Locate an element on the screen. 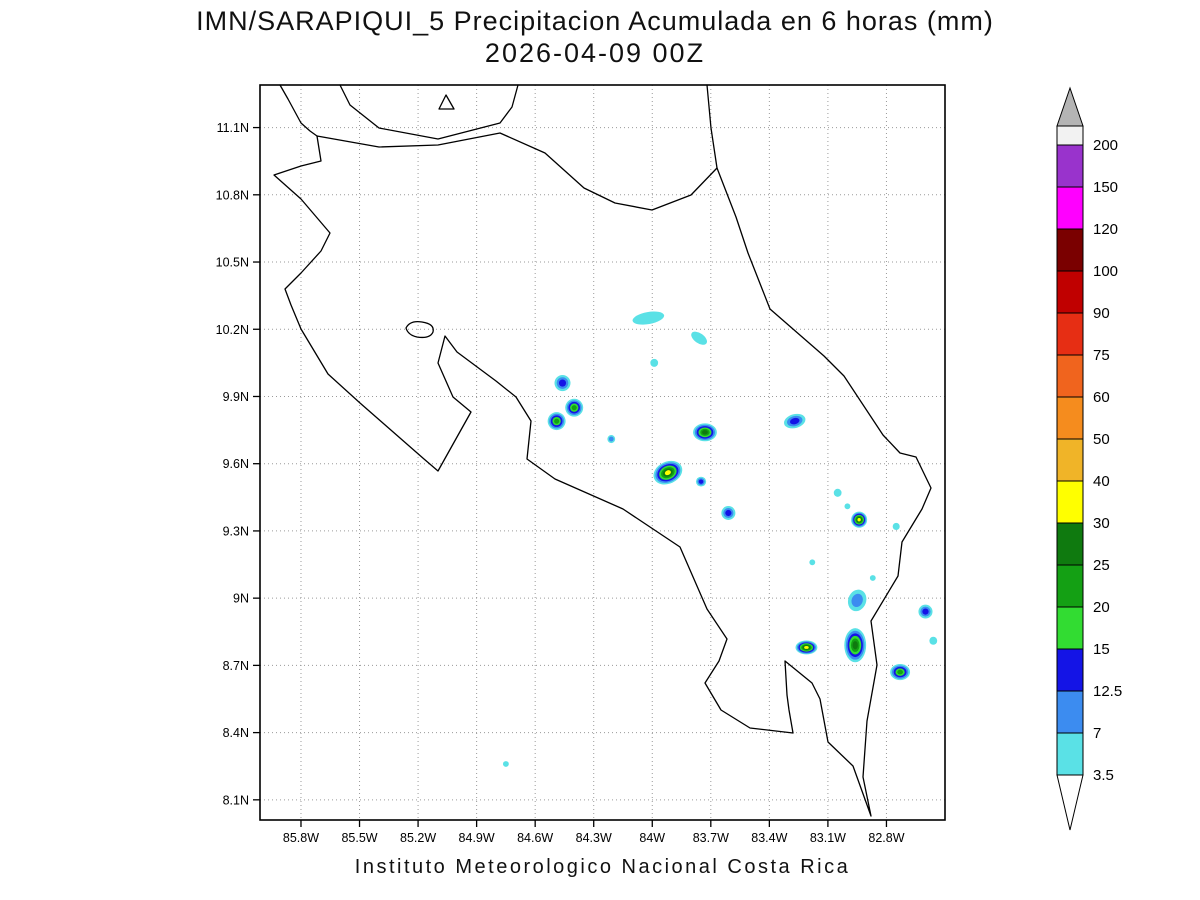 This screenshot has width=1200, height=900. lon-tick-label: 84.3W is located at coordinates (594, 838).